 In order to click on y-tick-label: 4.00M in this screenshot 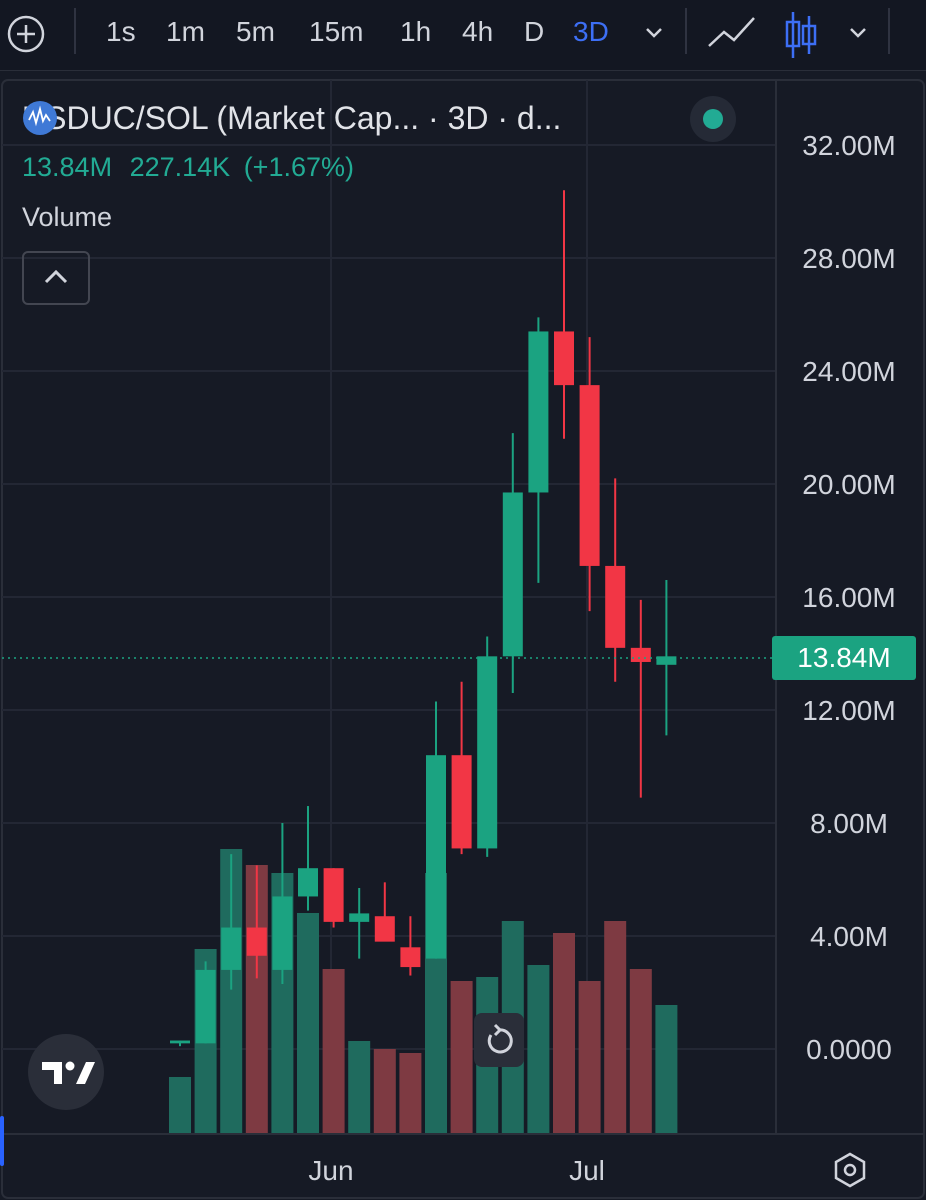, I will do `click(849, 936)`.